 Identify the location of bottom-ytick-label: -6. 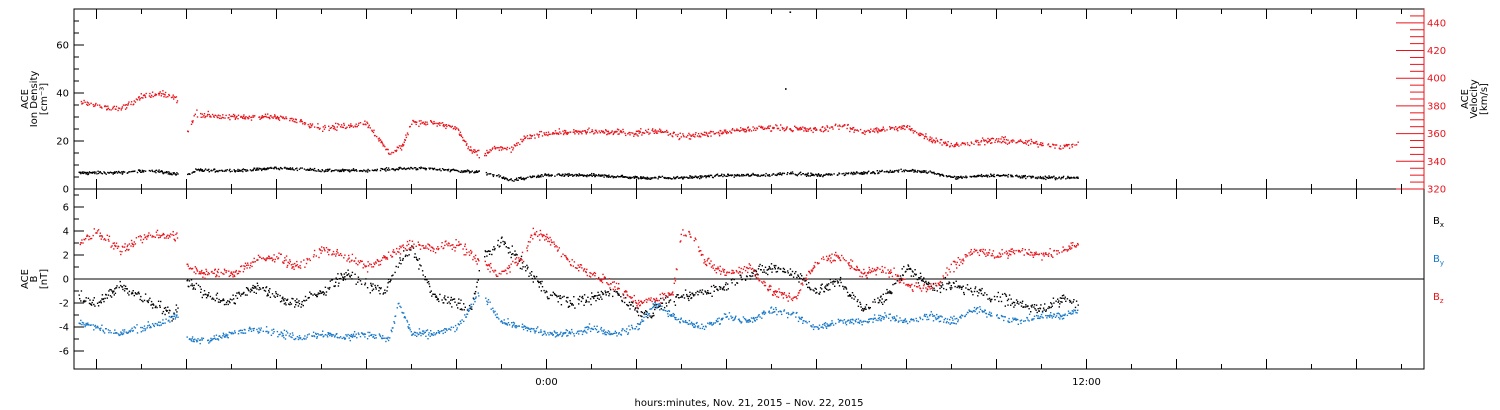
(64, 352).